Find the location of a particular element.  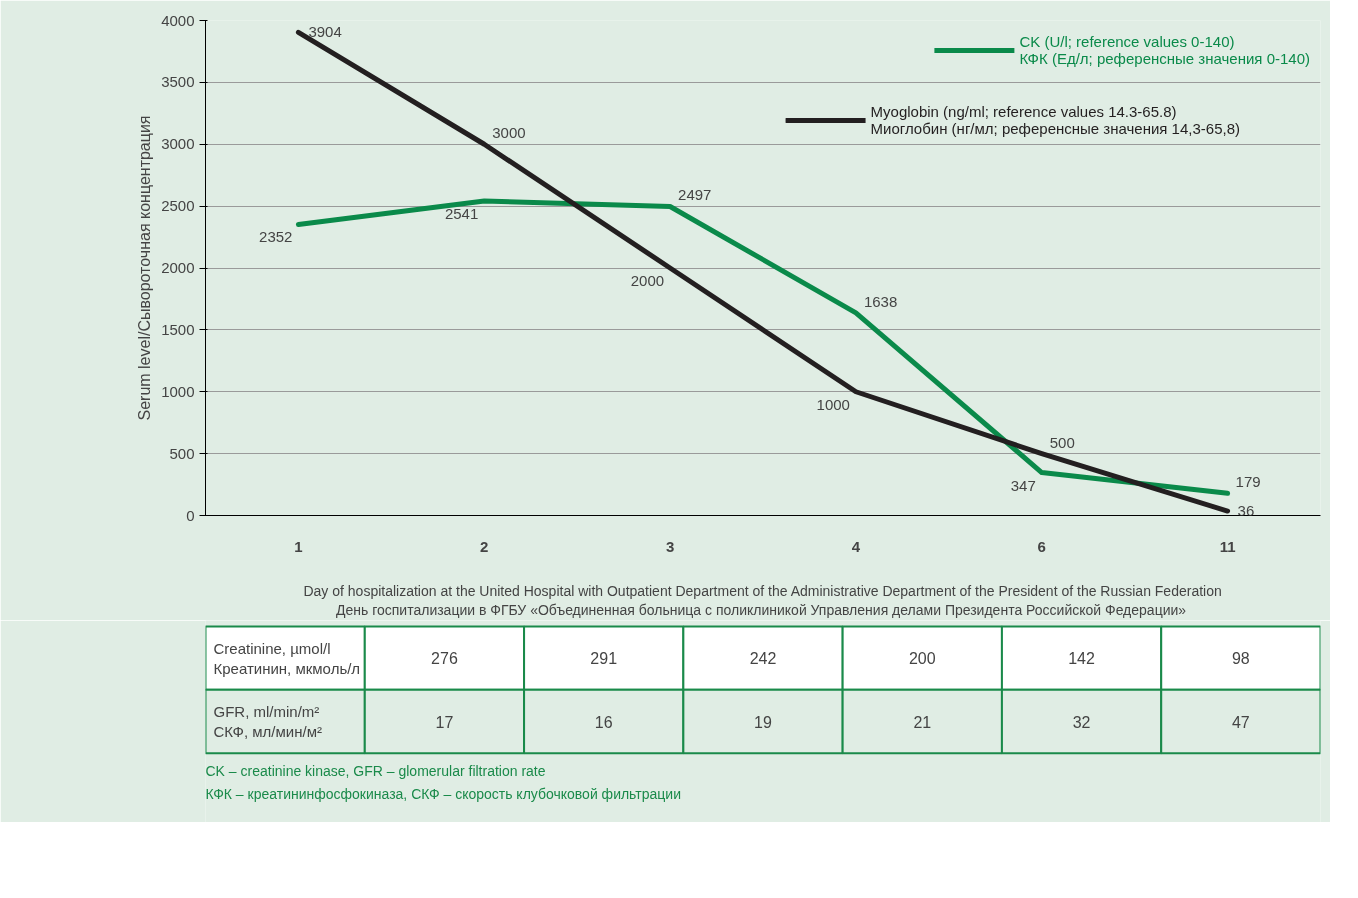

text: 142 is located at coordinates (1082, 659).